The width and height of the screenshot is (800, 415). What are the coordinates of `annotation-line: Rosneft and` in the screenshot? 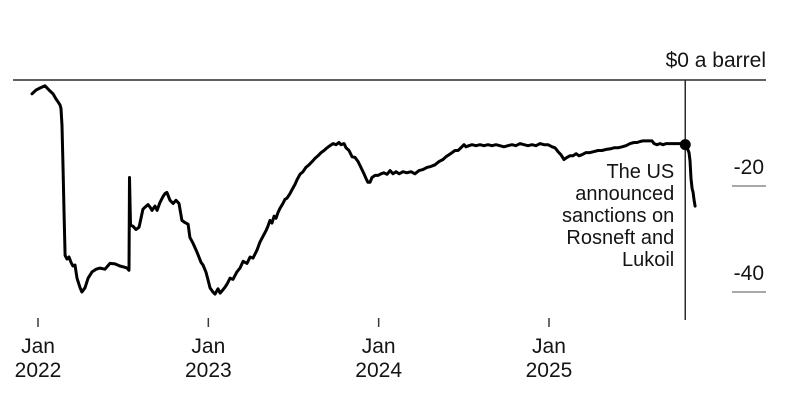 It's located at (620, 238).